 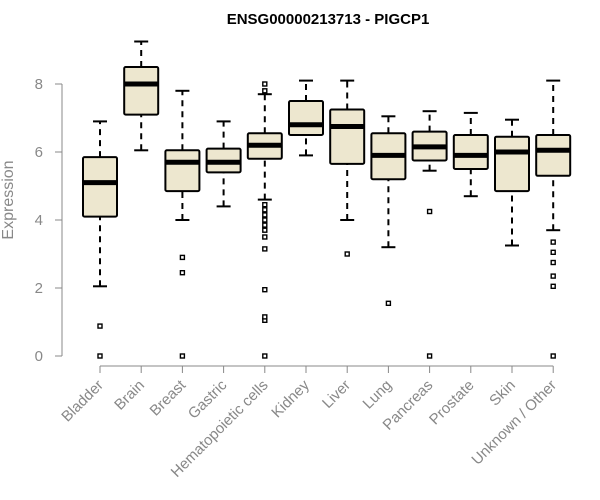 I want to click on x-tick-label: Prostate, so click(x=452, y=403).